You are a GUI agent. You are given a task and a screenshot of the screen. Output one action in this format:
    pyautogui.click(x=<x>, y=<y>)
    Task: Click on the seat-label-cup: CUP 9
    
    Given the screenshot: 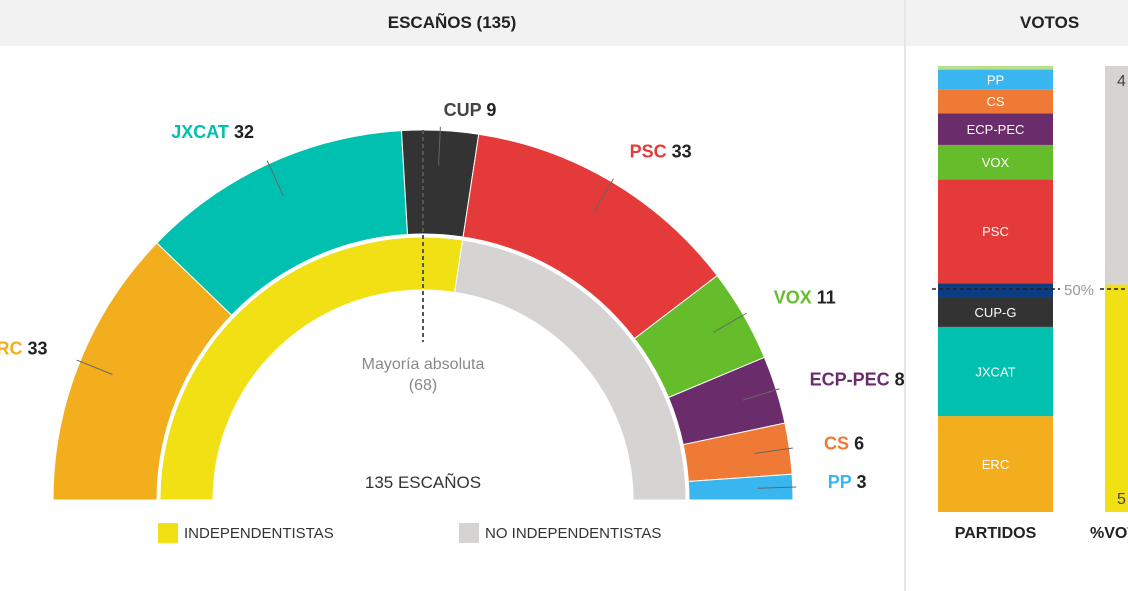 What is the action you would take?
    pyautogui.click(x=470, y=110)
    